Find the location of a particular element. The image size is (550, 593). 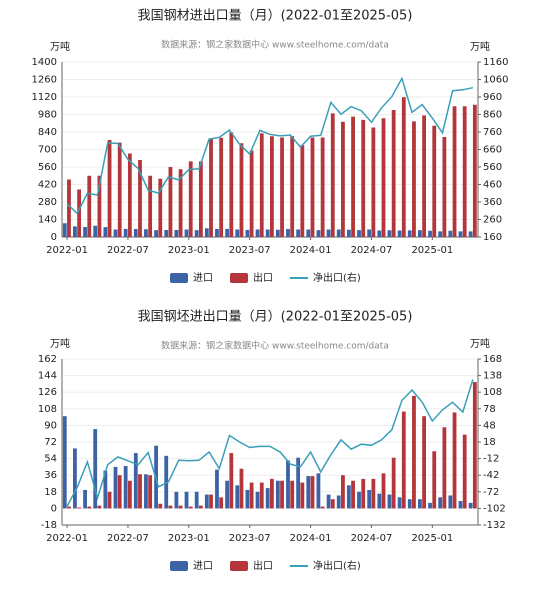

y2-tick-label: -132 is located at coordinates (494, 525).